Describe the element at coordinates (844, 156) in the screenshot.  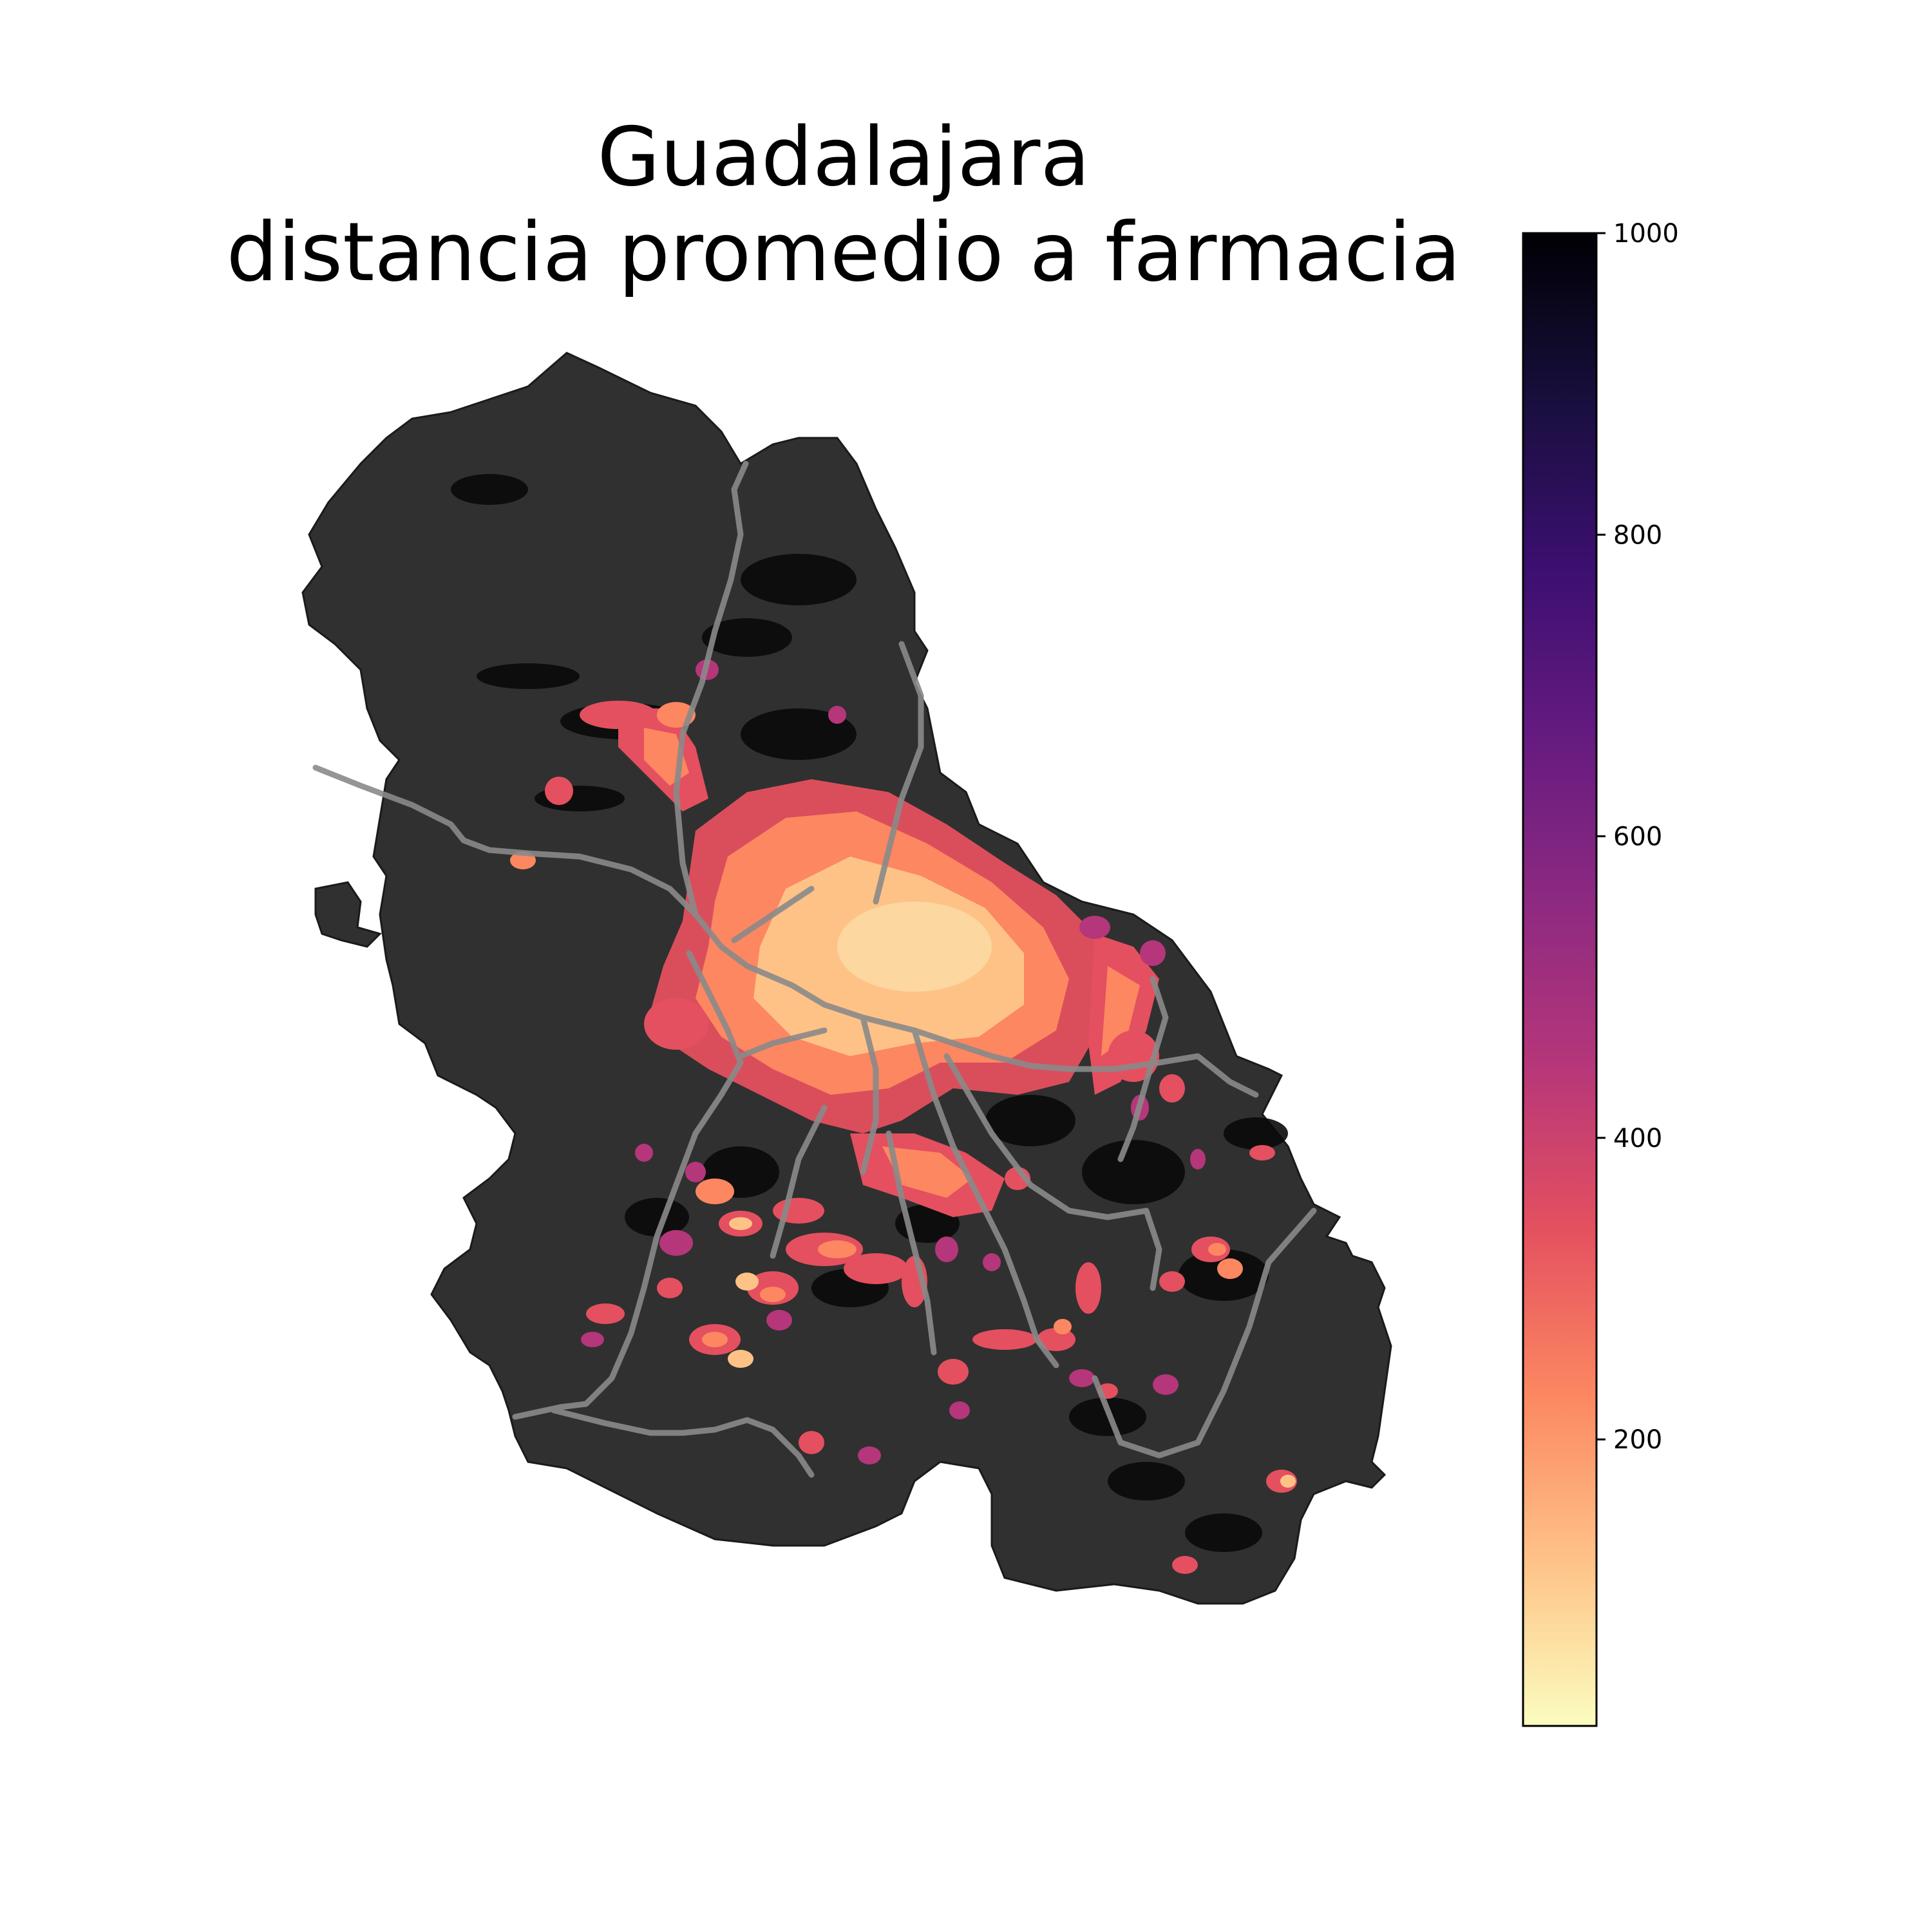
I see `title-city: Guadalajara` at that location.